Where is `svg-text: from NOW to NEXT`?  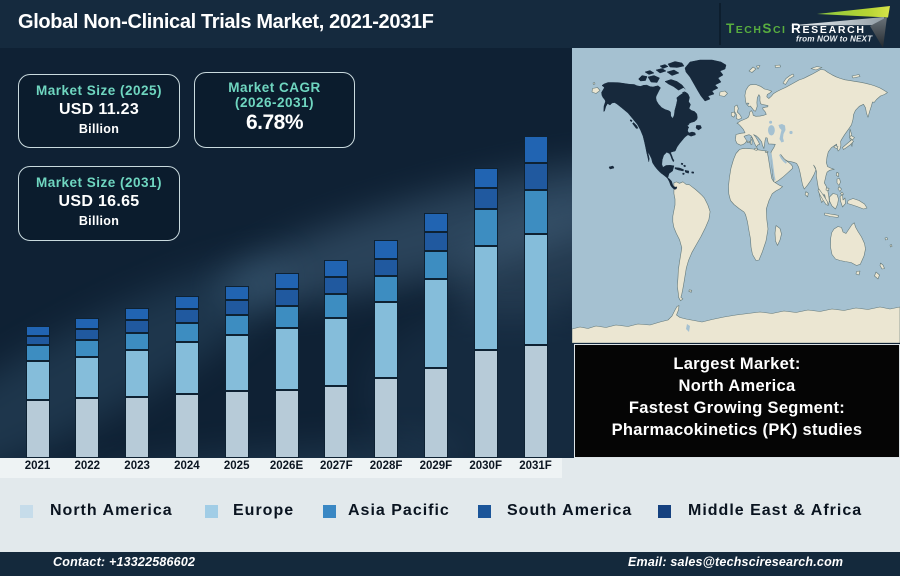 svg-text: from NOW to NEXT is located at coordinates (834, 39).